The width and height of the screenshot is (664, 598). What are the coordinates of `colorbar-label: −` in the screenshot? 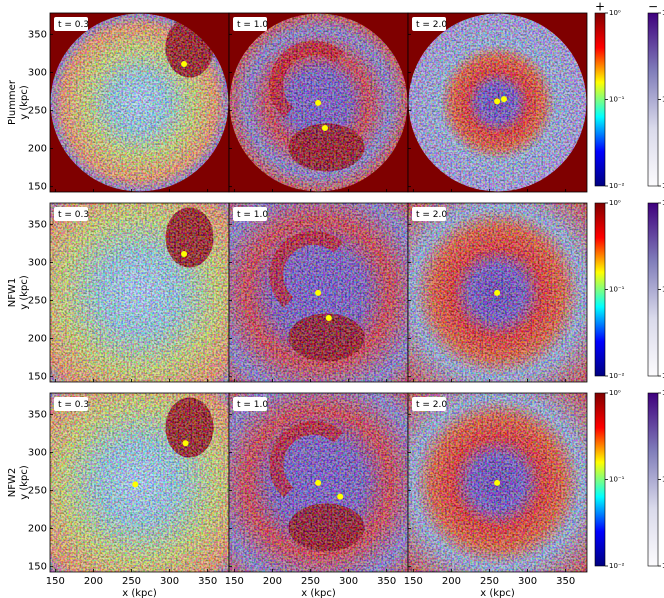 It's located at (653, 7).